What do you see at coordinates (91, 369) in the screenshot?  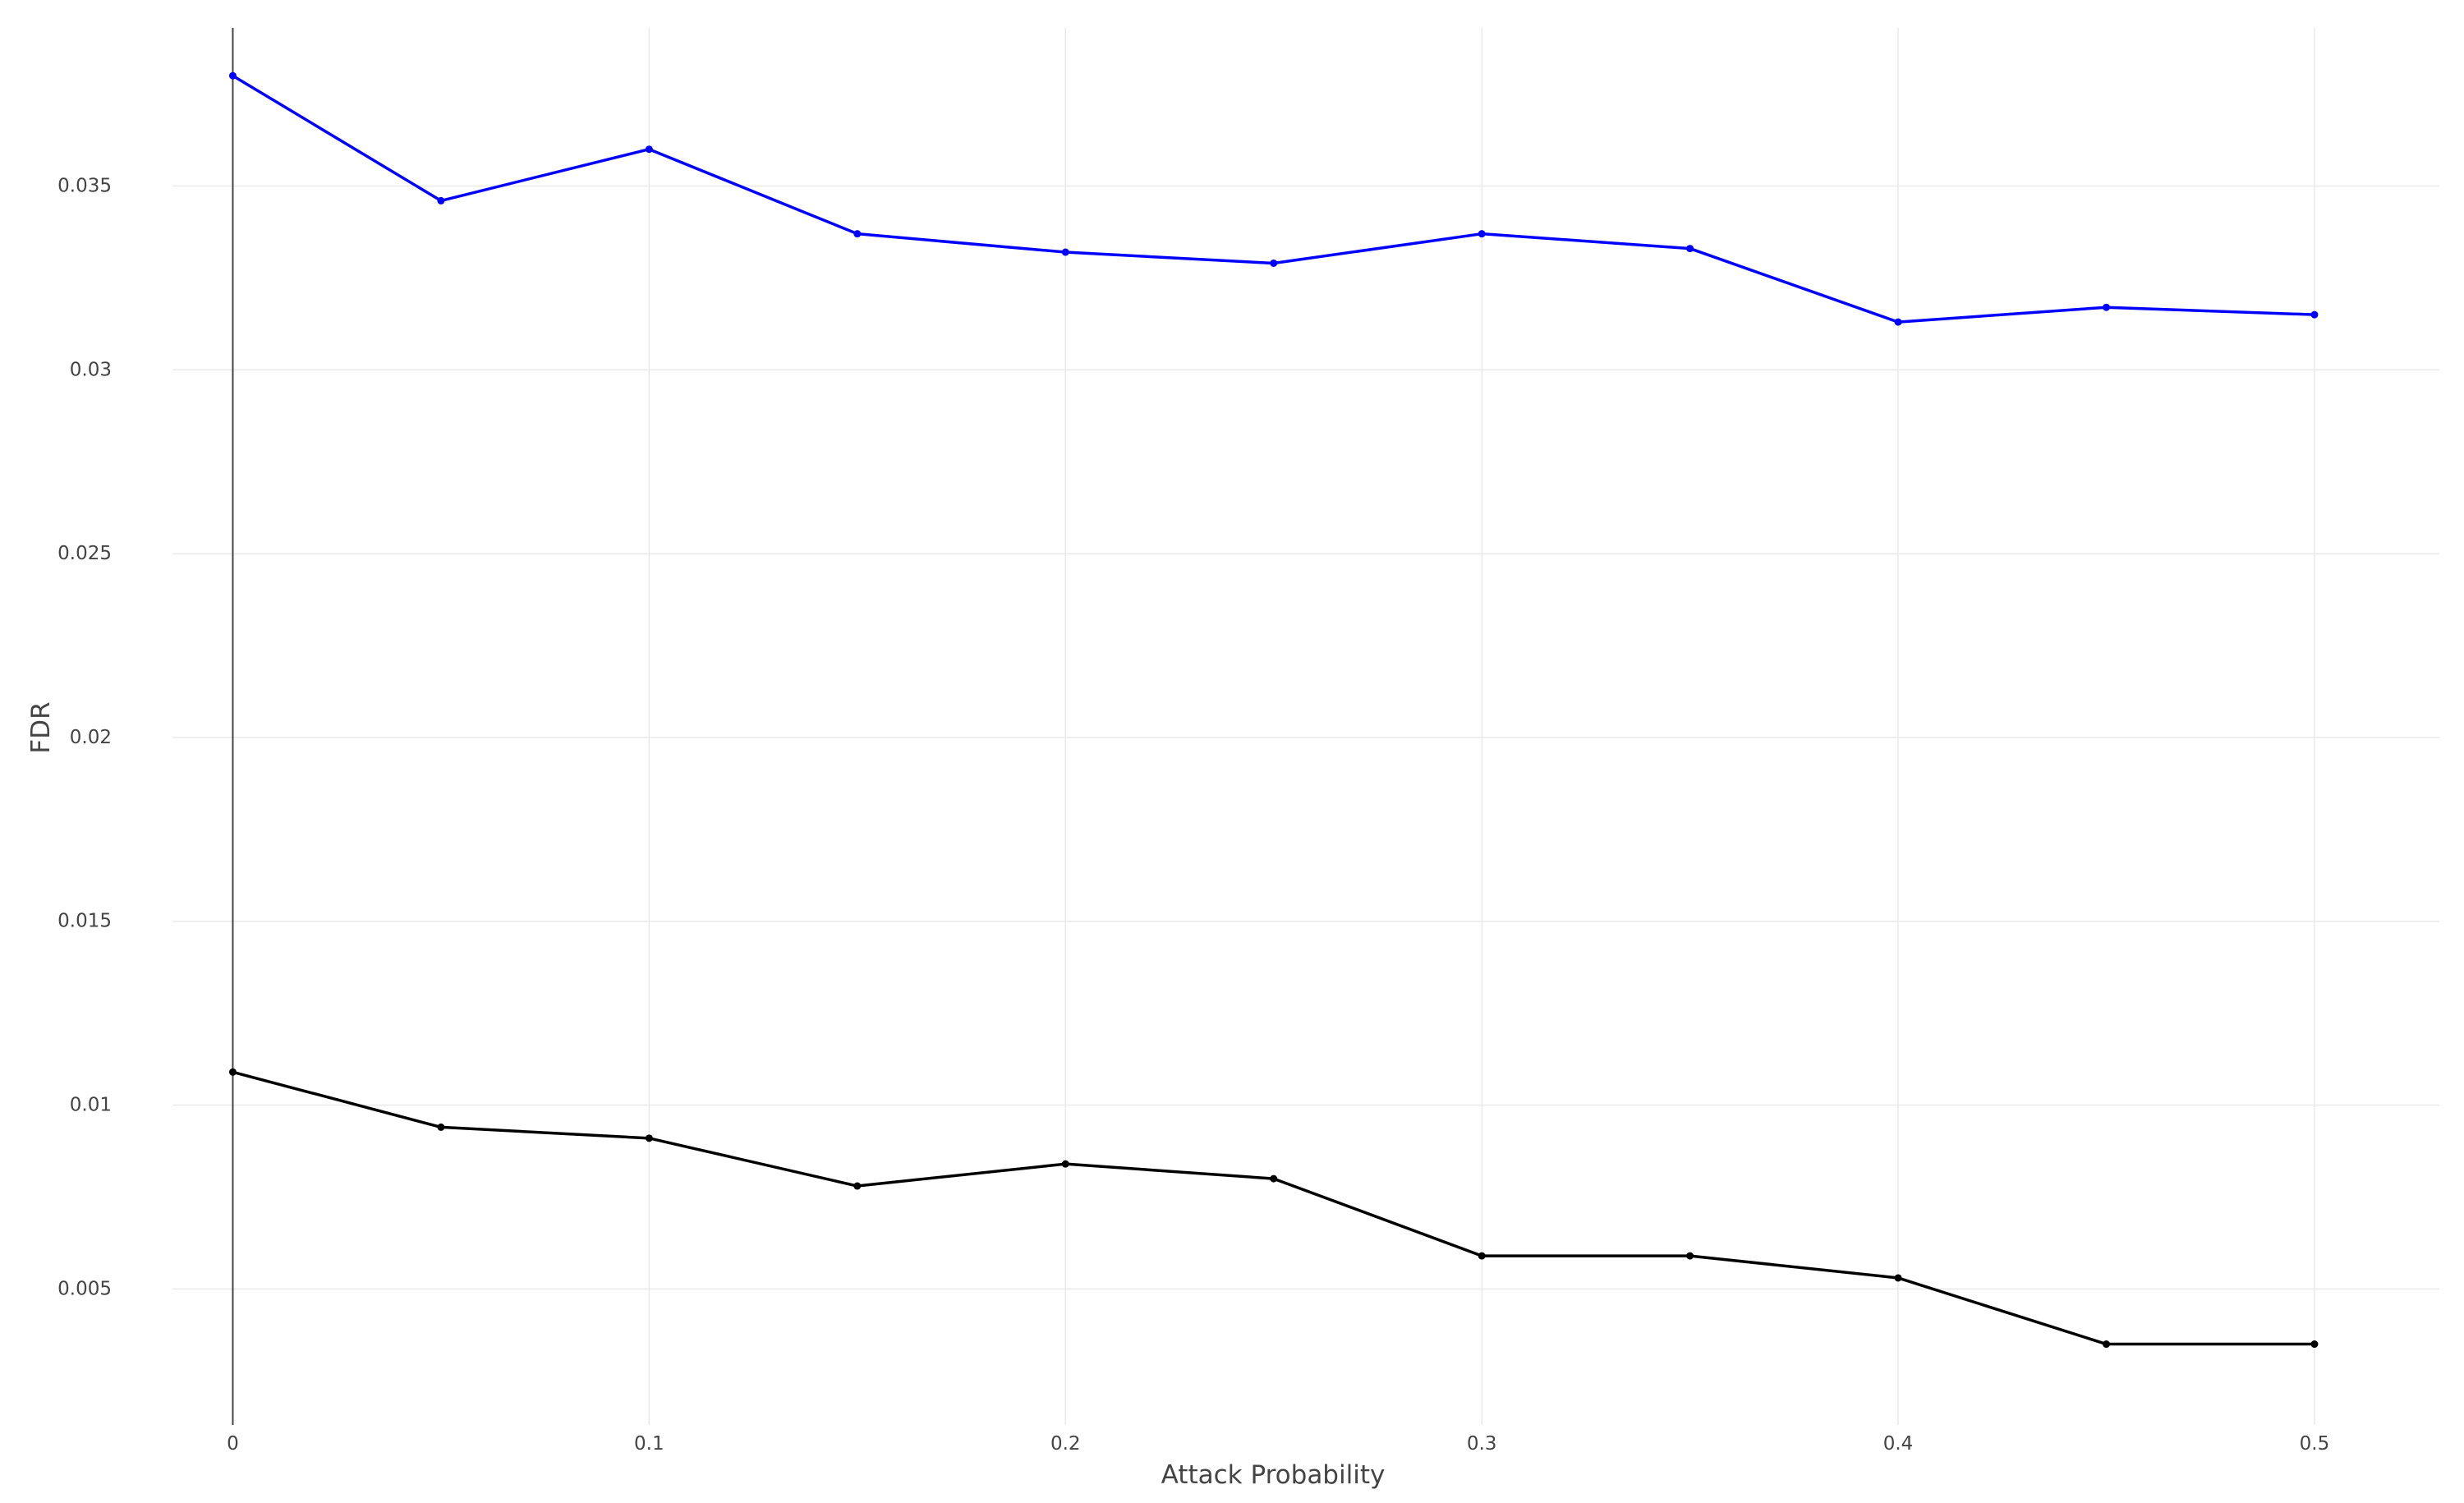 I see `y-tick-label: 0.03` at bounding box center [91, 369].